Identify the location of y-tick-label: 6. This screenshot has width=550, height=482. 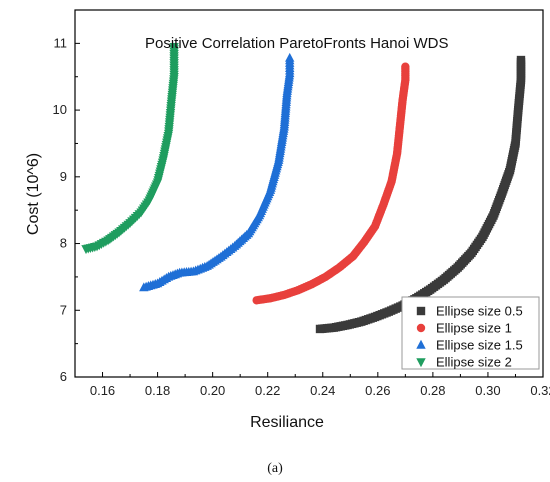
(63, 376).